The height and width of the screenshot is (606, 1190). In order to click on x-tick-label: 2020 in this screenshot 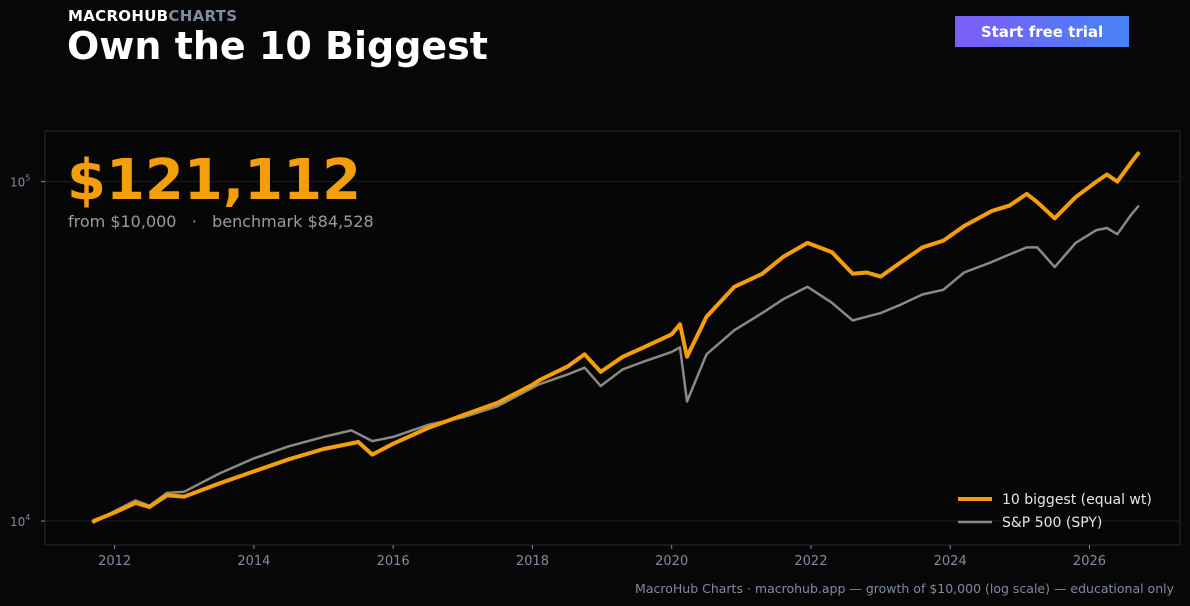, I will do `click(671, 561)`.